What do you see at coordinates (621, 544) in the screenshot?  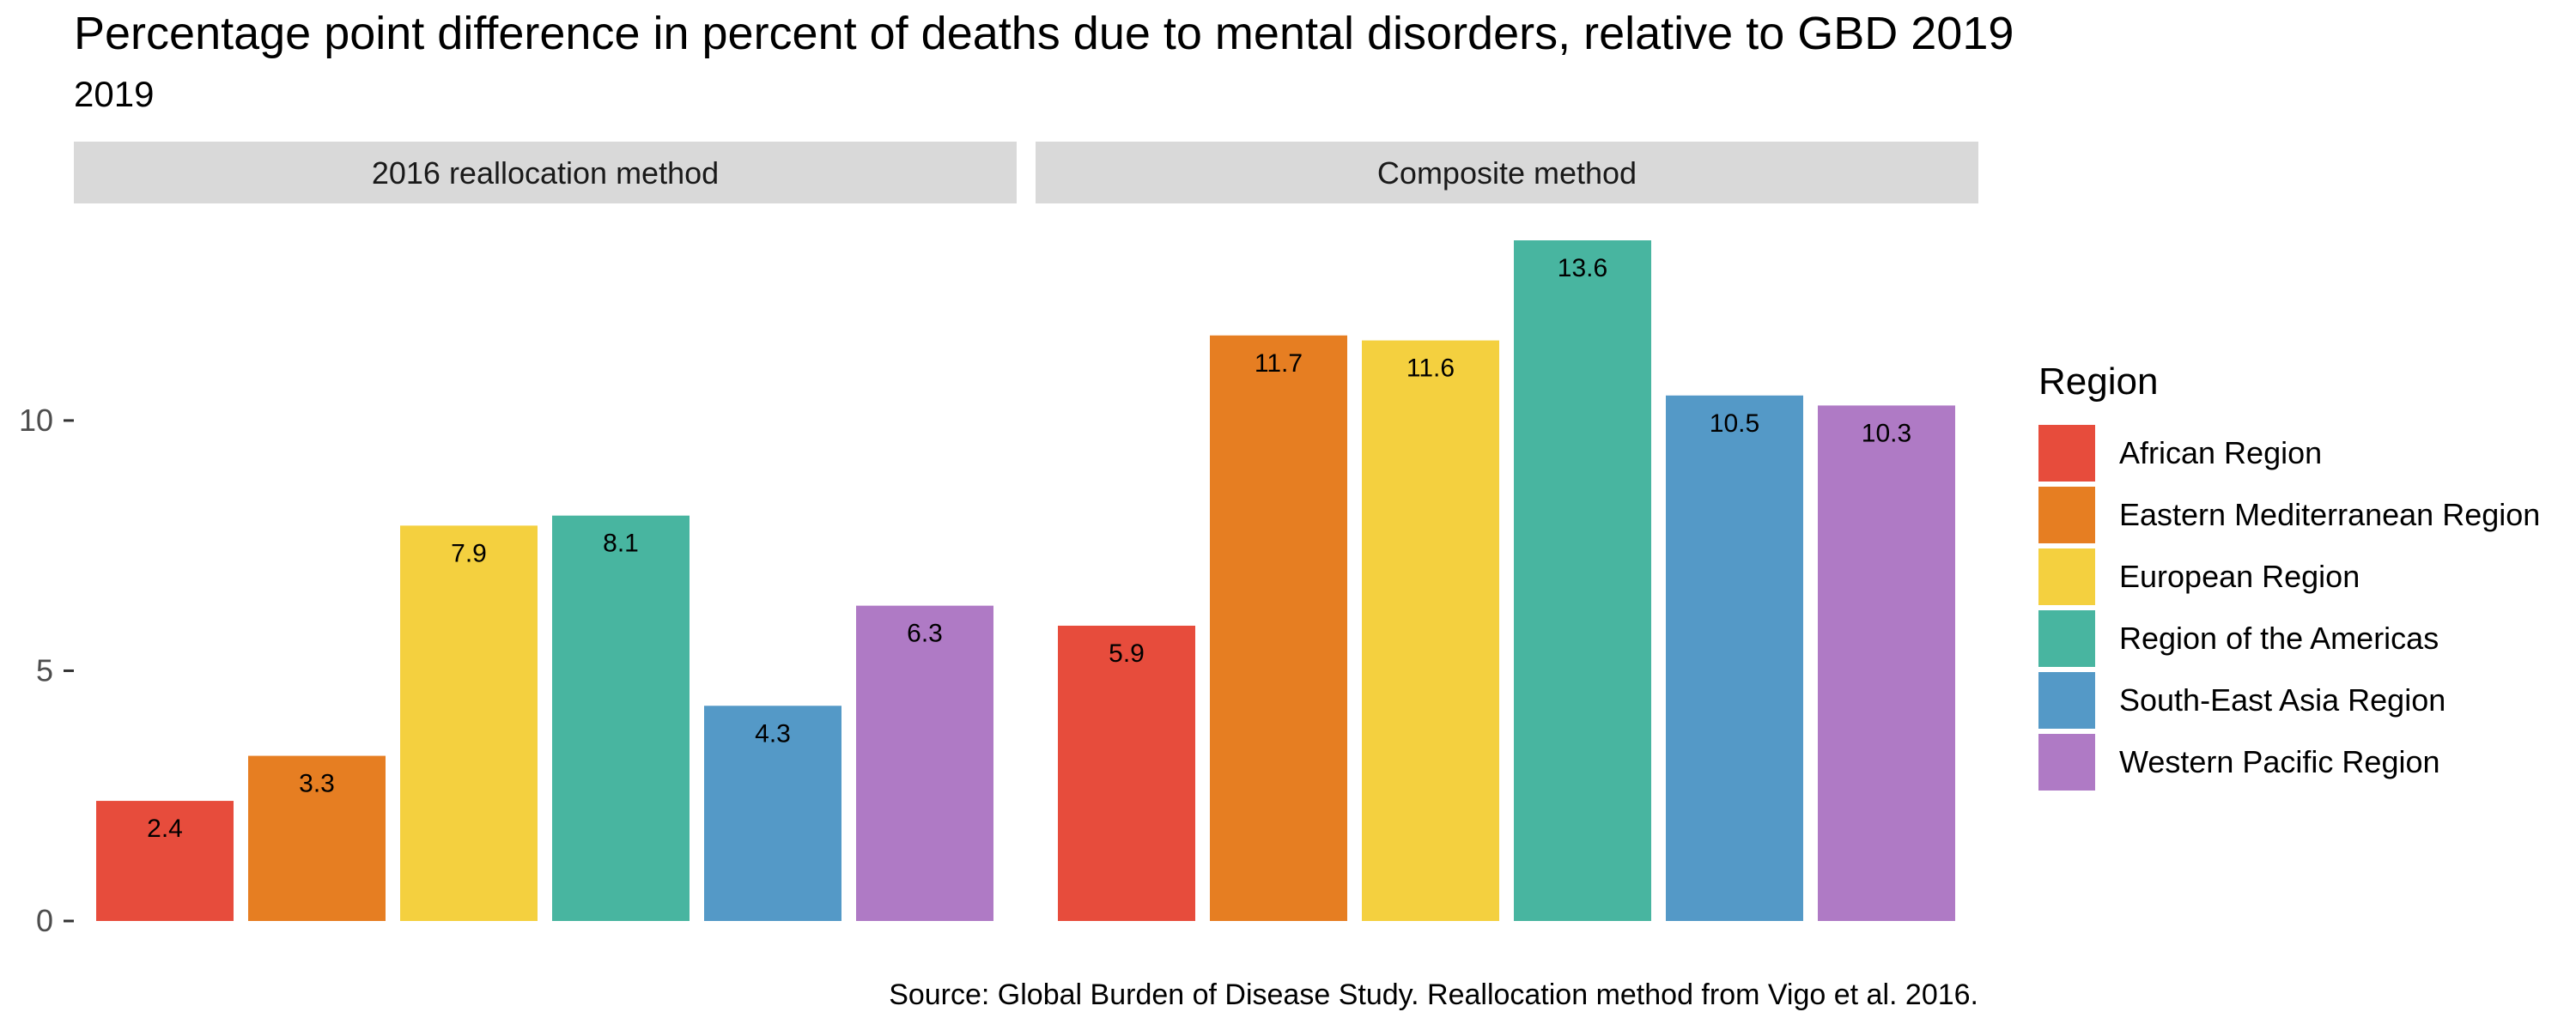 I see `data-label: 8.1` at bounding box center [621, 544].